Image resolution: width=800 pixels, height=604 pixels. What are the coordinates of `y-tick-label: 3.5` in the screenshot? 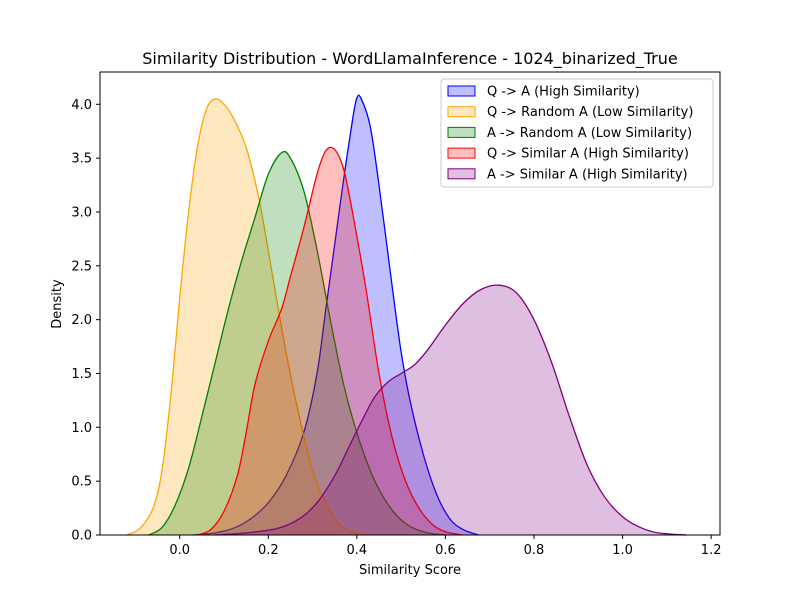 It's located at (81, 159).